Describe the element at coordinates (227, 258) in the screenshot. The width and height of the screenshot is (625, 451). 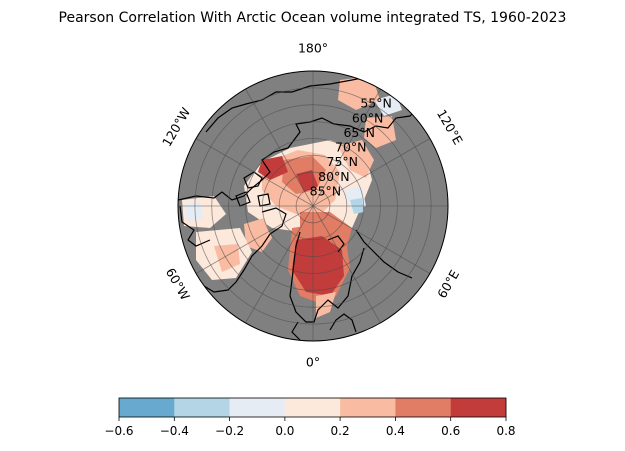
I see `labrador-patch-mid` at that location.